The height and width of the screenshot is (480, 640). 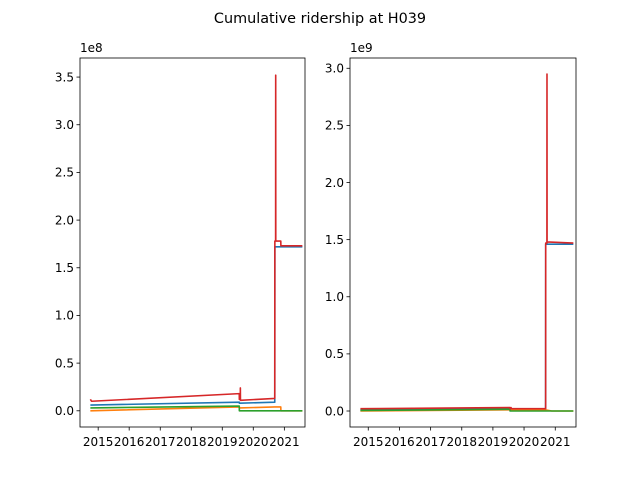 What do you see at coordinates (64, 77) in the screenshot?
I see `y-tick-label: 3.5` at bounding box center [64, 77].